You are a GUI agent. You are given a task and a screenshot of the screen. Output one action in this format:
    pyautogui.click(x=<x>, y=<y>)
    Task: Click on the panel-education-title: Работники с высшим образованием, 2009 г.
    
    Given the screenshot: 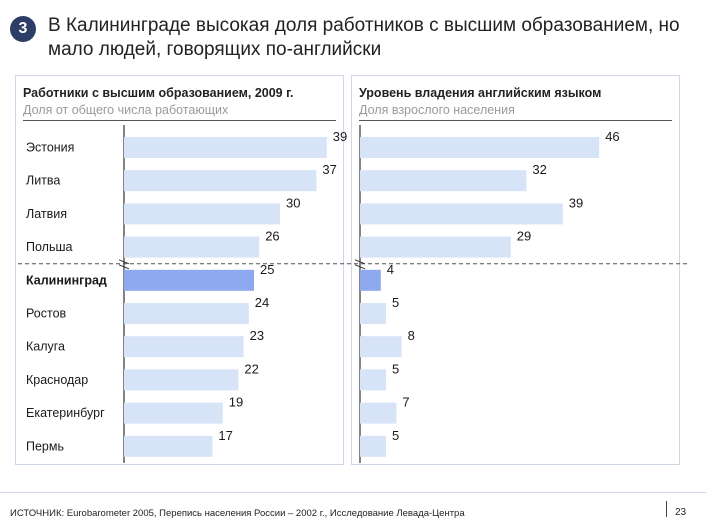 What is the action you would take?
    pyautogui.click(x=158, y=93)
    